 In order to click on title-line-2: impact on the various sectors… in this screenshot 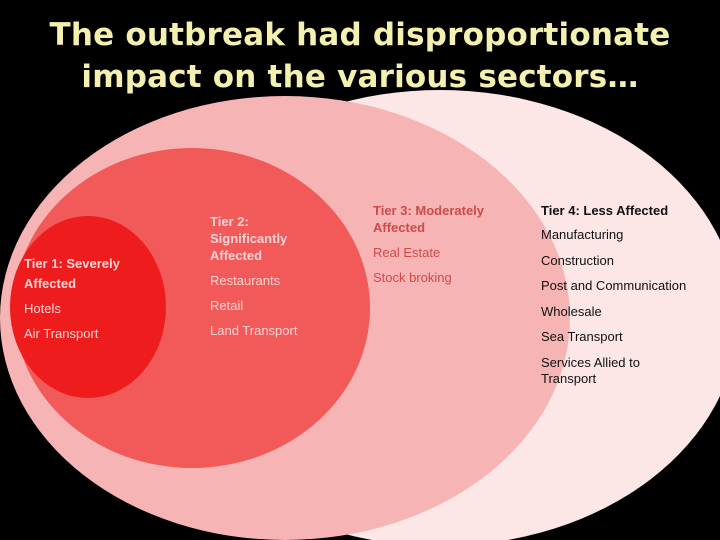, I will do `click(360, 77)`.